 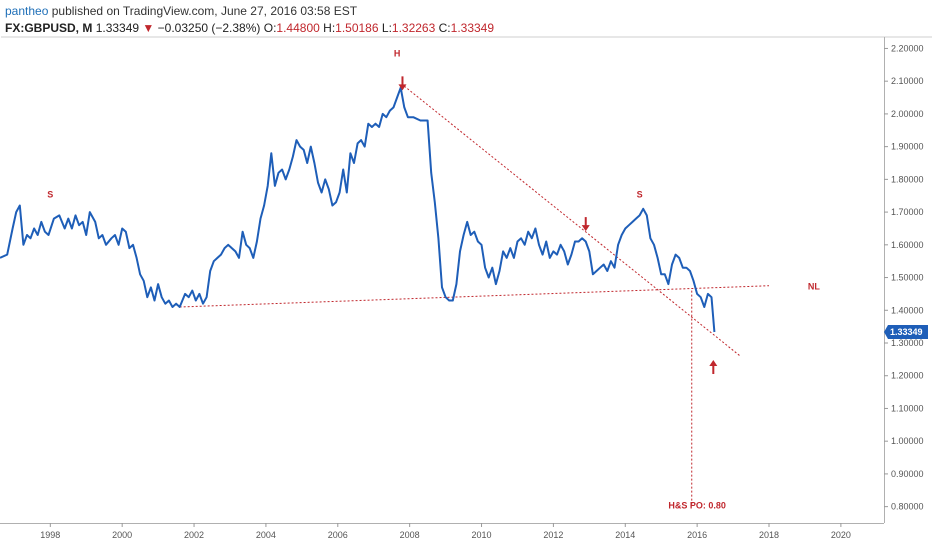 I want to click on last-price: 1.33349, so click(x=117, y=28).